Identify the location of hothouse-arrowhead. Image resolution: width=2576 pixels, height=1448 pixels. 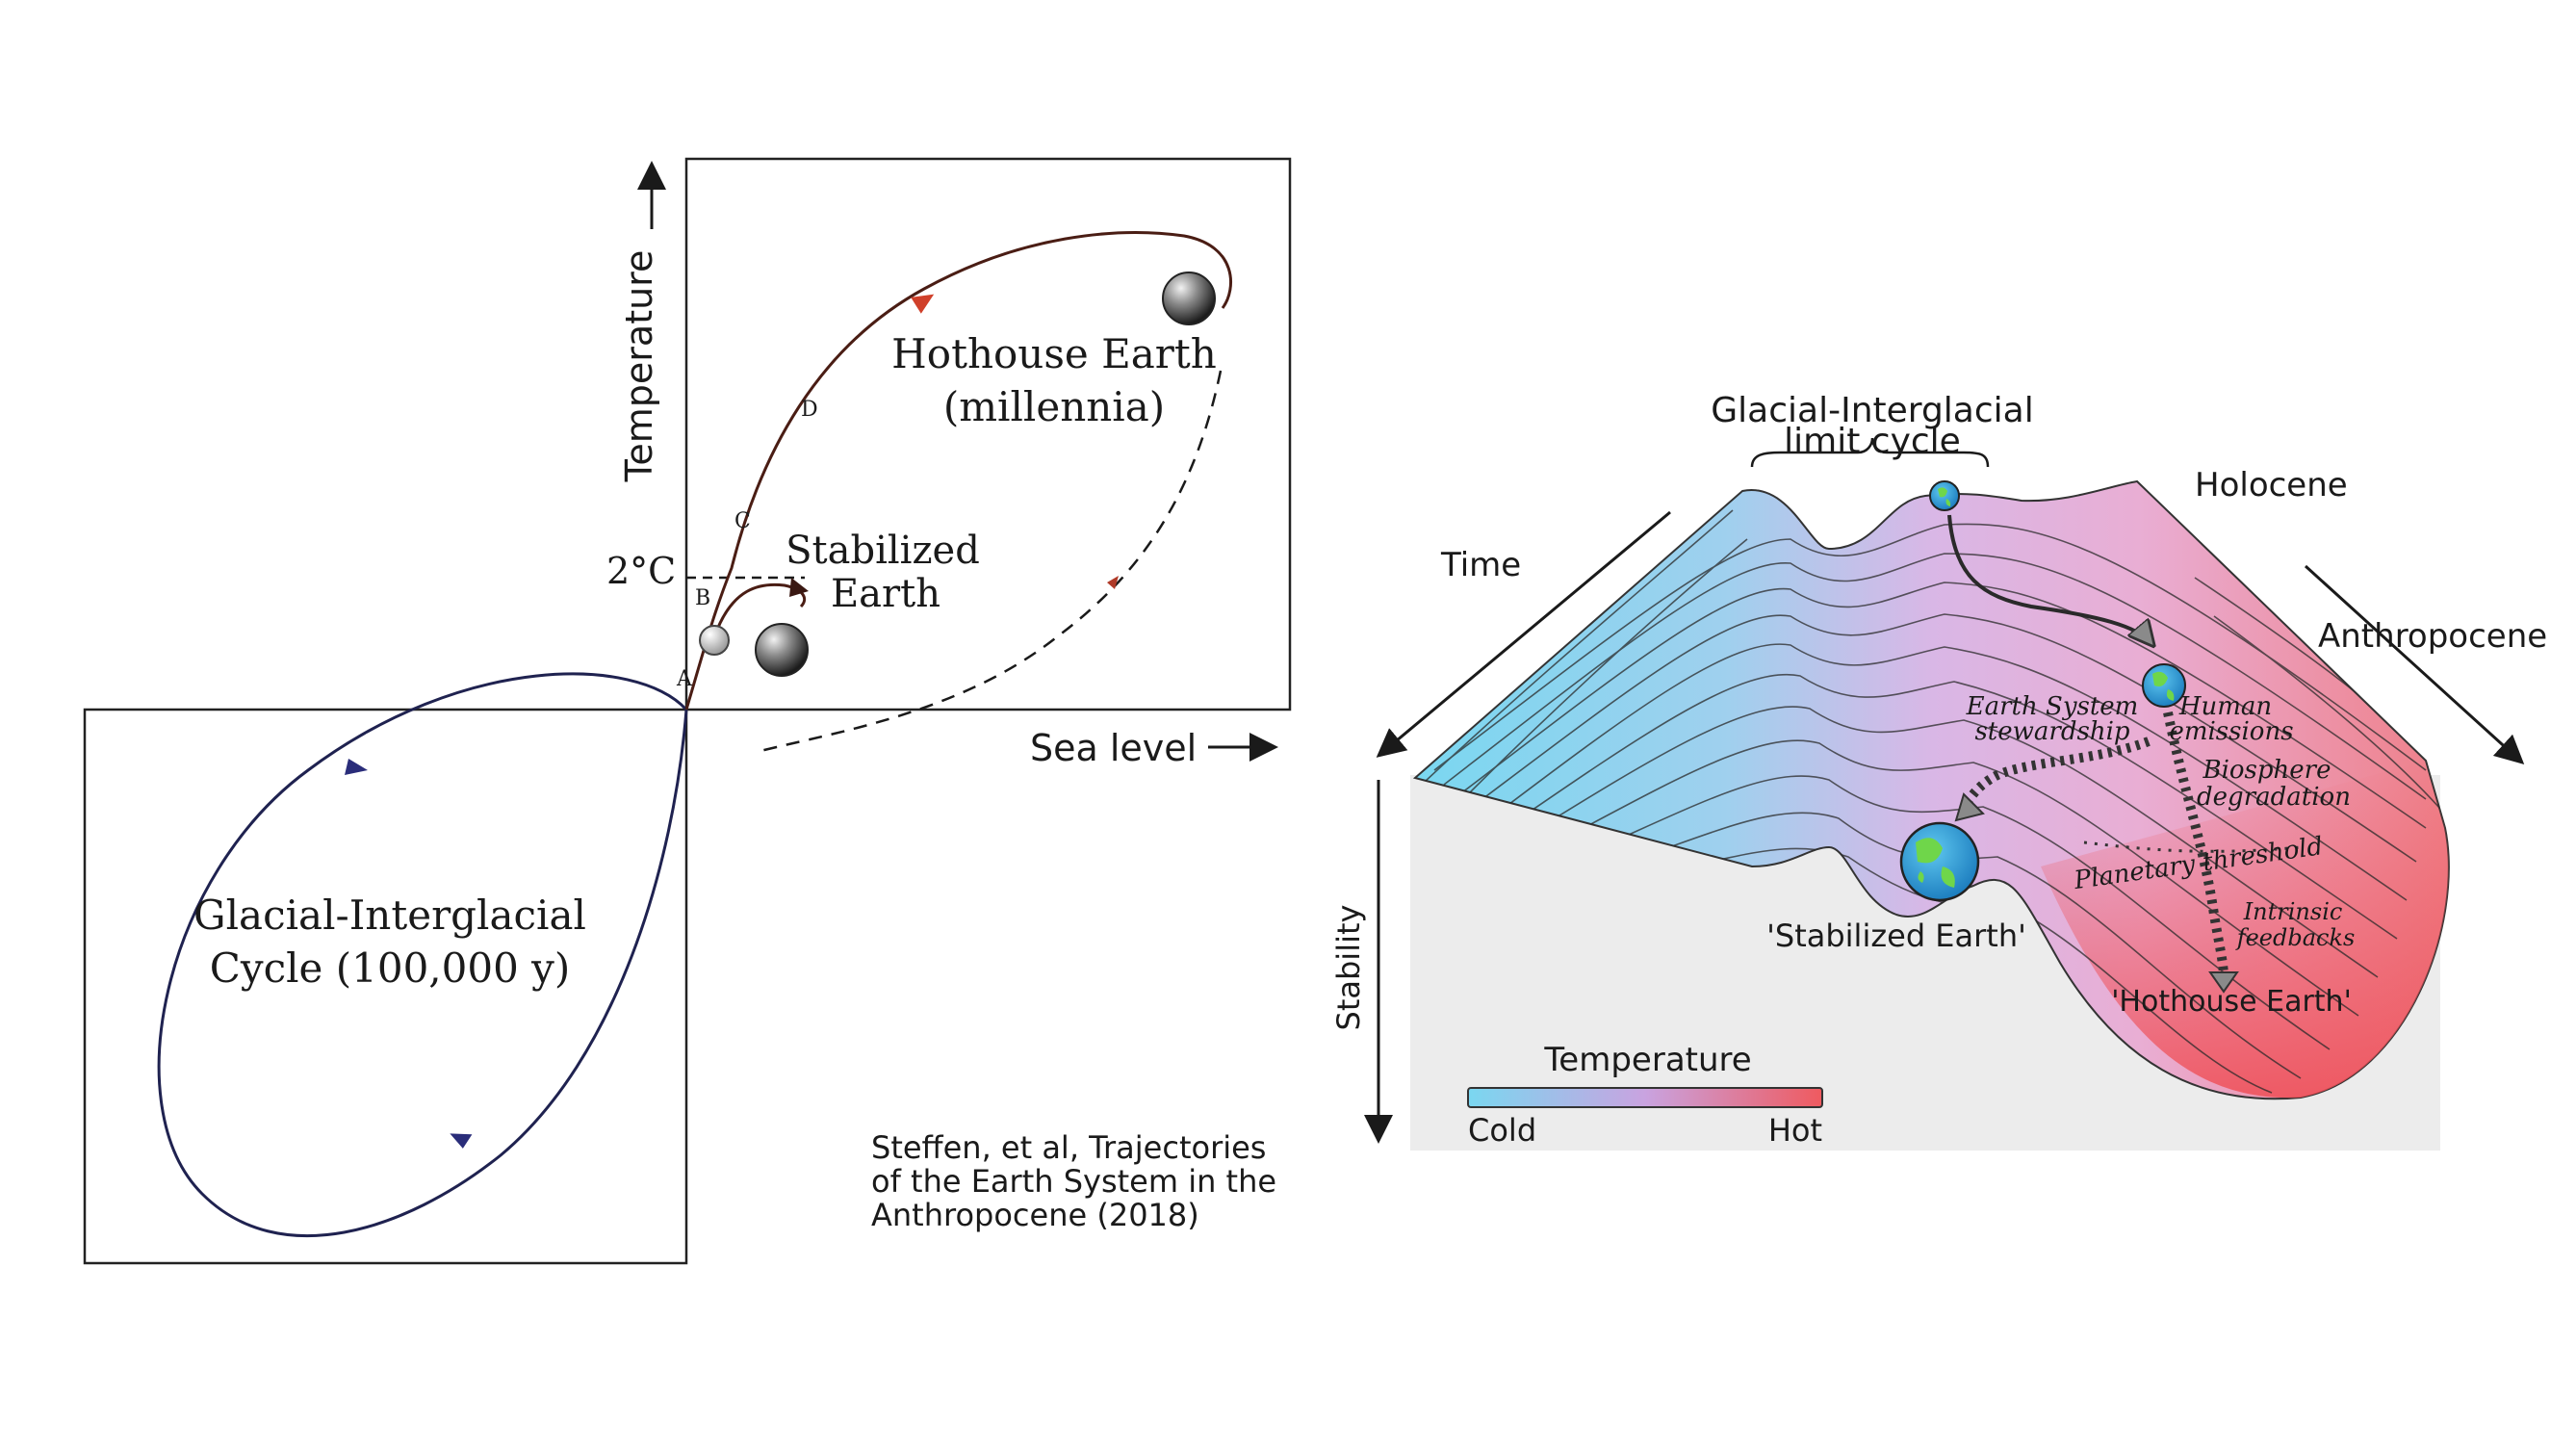
(2223, 982).